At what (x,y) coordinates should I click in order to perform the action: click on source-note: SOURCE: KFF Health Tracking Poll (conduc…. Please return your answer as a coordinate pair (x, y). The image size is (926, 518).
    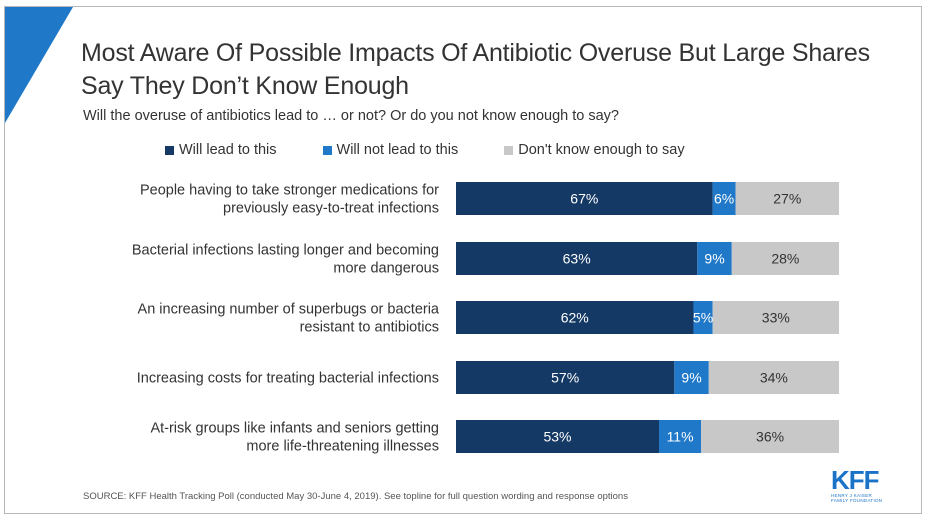
    Looking at the image, I should click on (355, 496).